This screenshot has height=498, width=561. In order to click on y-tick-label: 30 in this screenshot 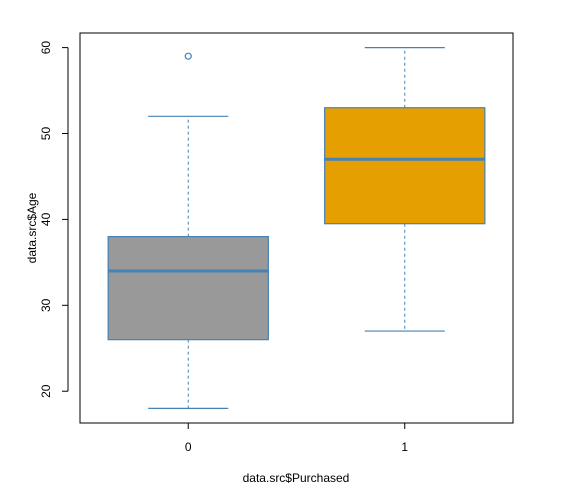, I will do `click(46, 305)`.